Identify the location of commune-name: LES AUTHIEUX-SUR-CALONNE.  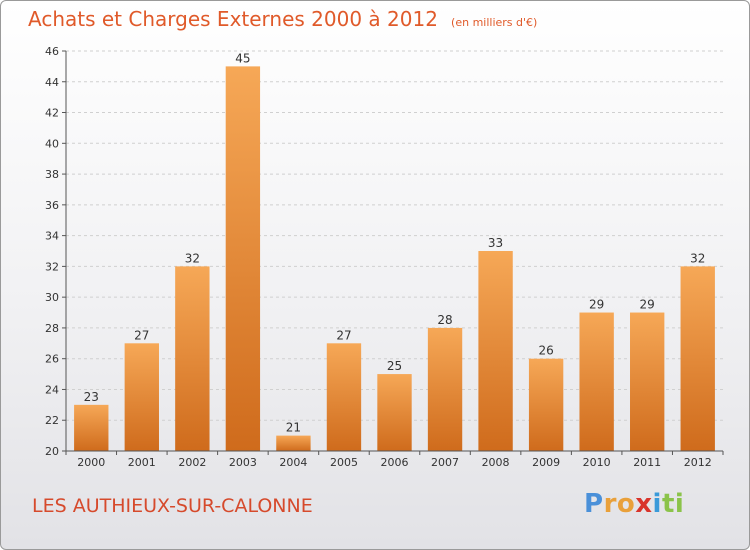
(172, 506).